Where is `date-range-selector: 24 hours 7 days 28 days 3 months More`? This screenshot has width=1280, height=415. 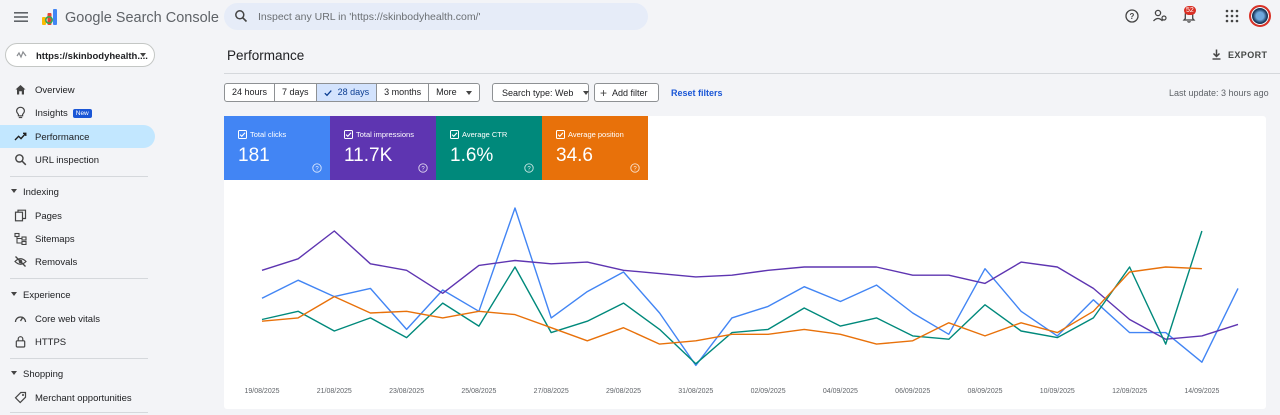 date-range-selector: 24 hours 7 days 28 days 3 months More is located at coordinates (352, 92).